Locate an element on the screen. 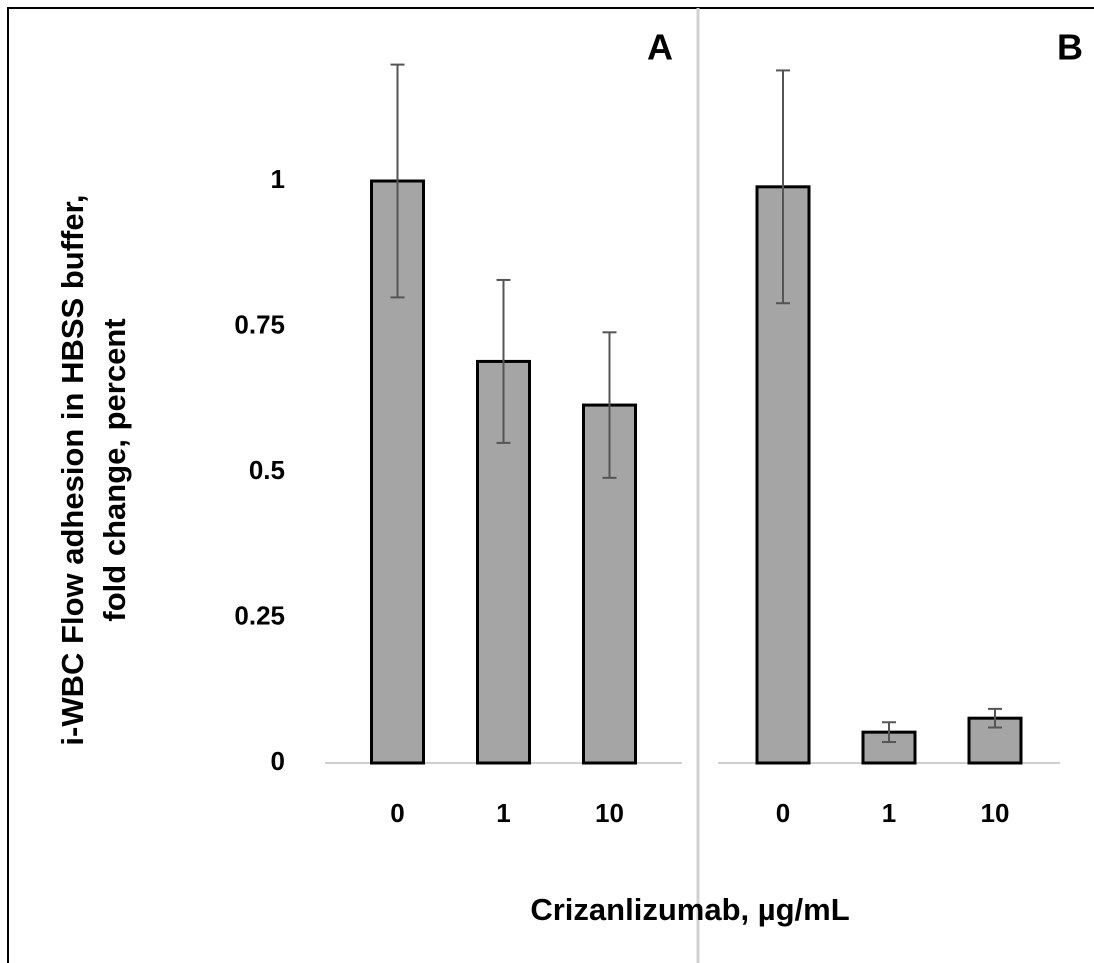  y-tick-label: 0.75 is located at coordinates (259, 324).